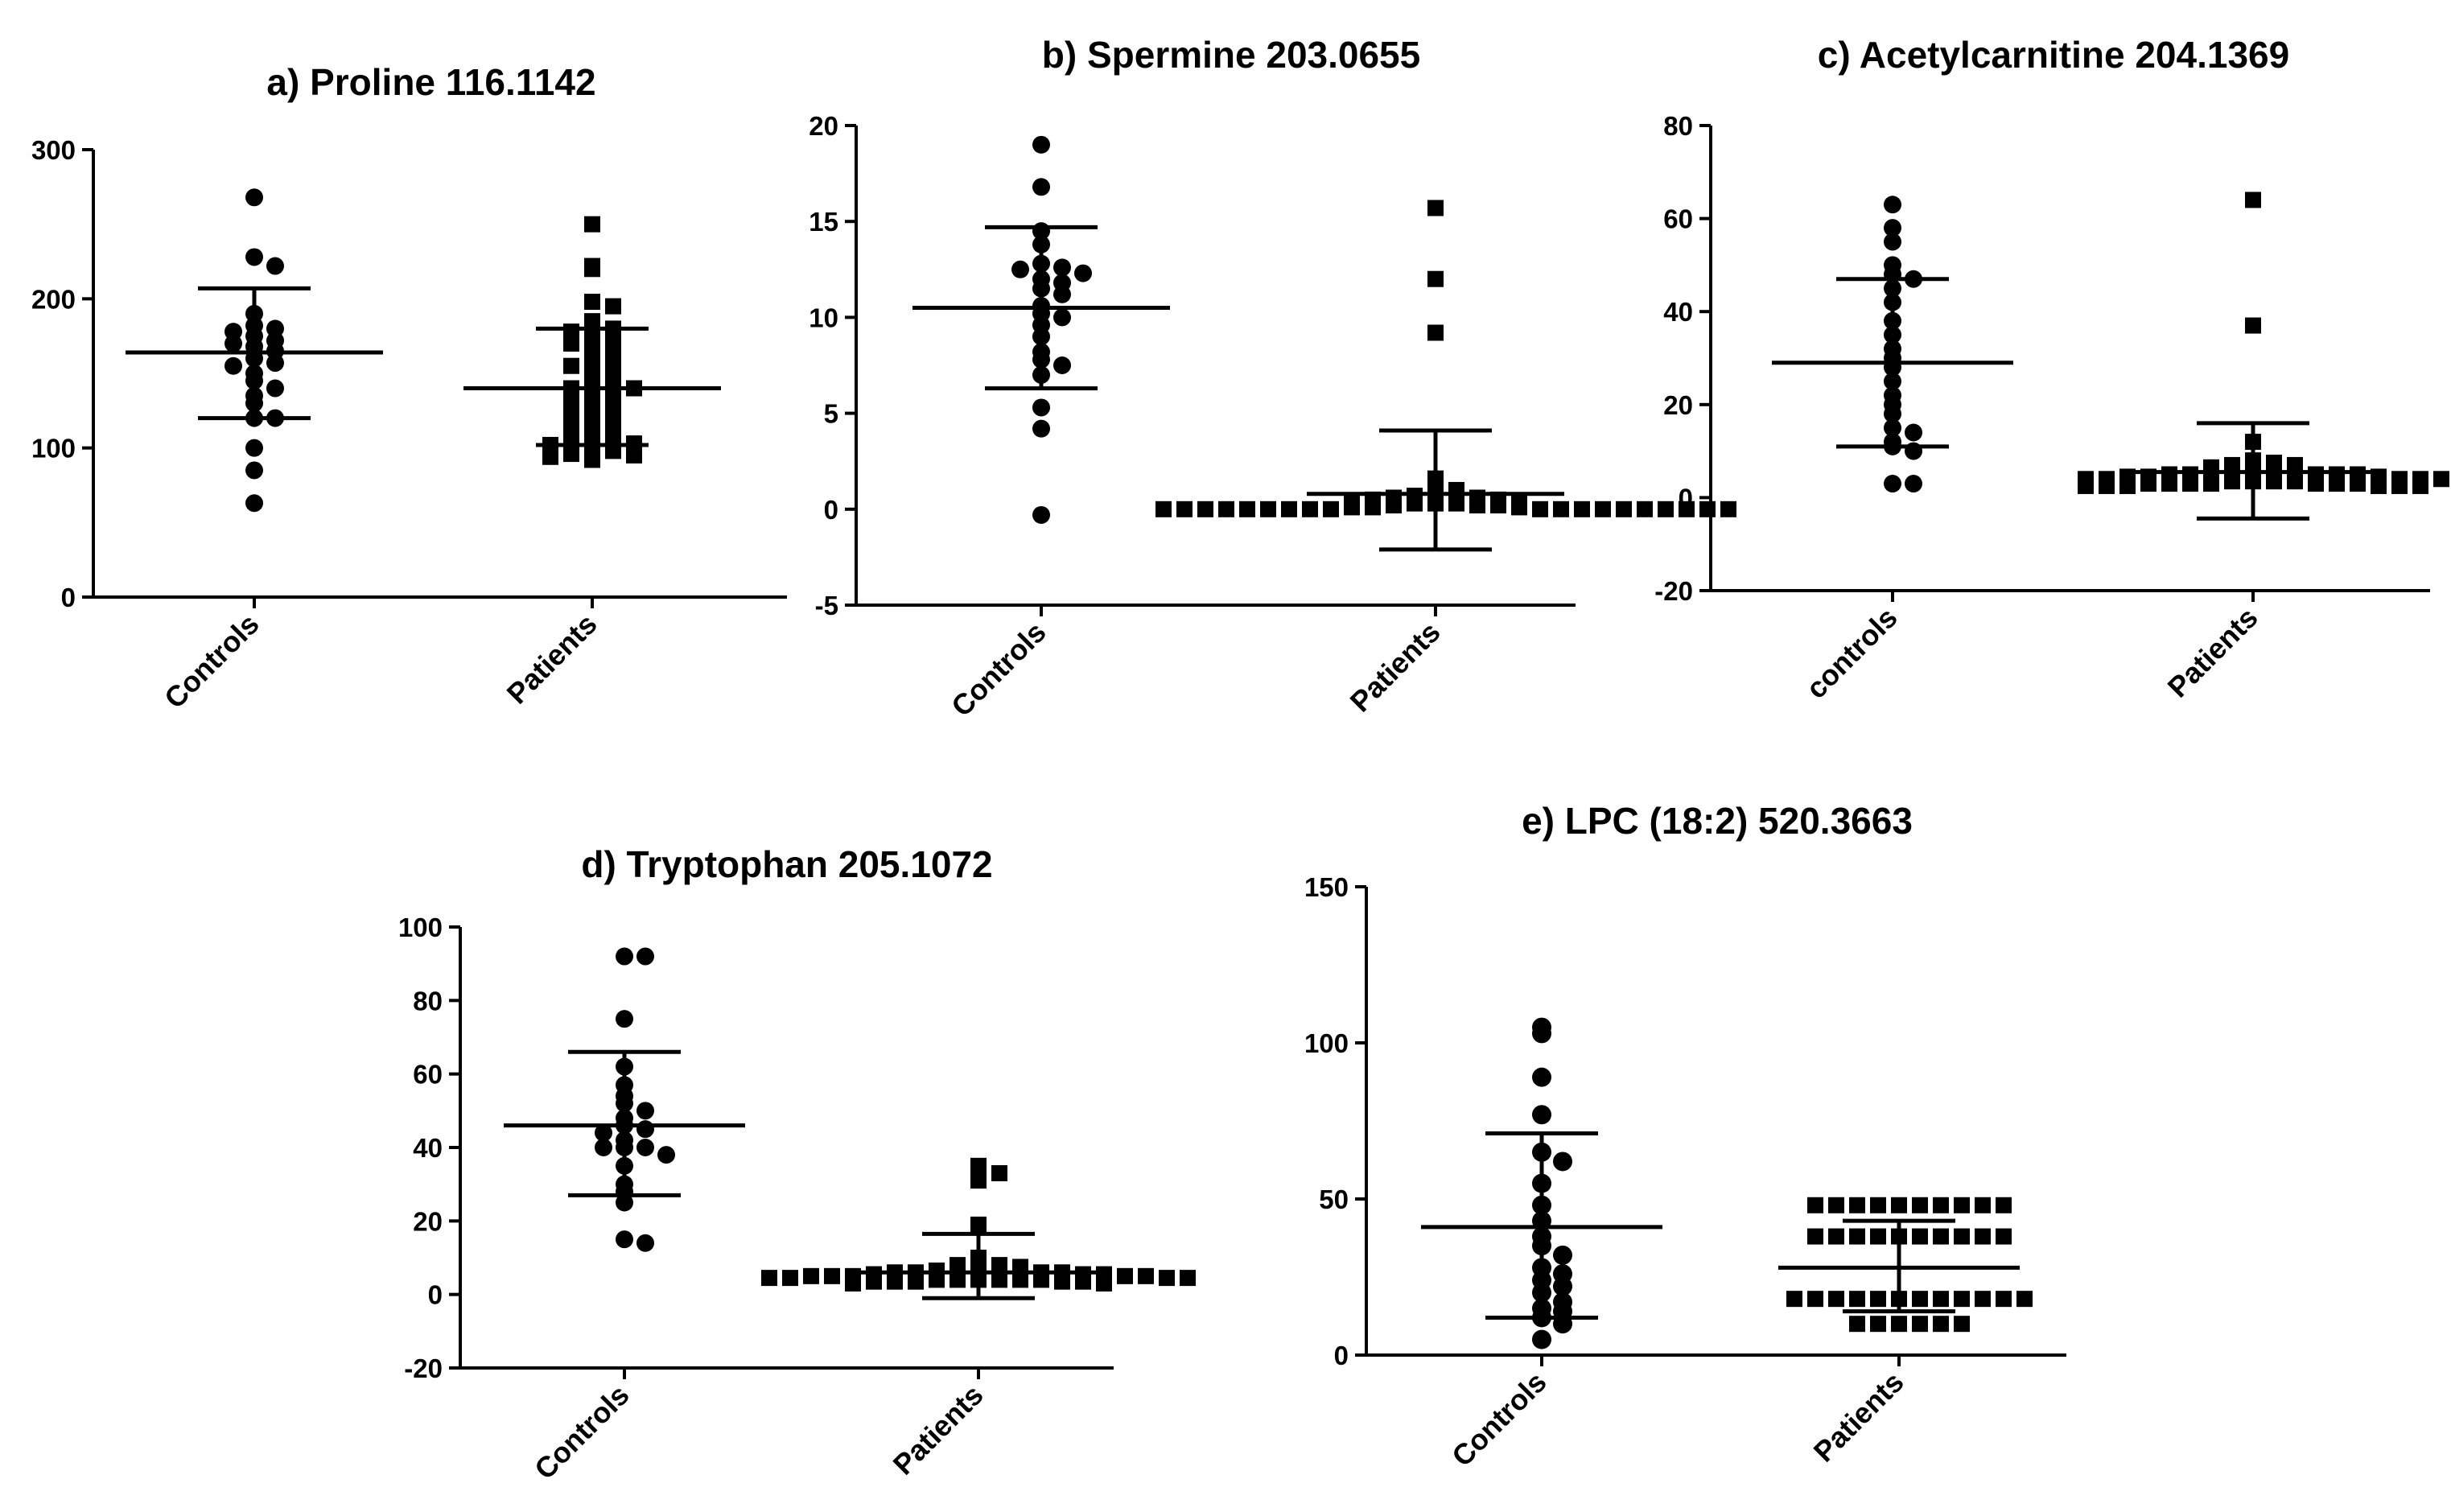 Image resolution: width=2451 pixels, height=1512 pixels. What do you see at coordinates (1334, 1199) in the screenshot?
I see `y-tick-label: 50` at bounding box center [1334, 1199].